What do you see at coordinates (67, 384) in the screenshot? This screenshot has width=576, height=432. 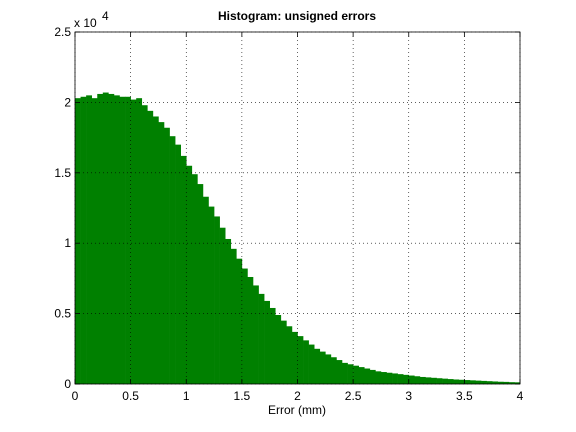 I see `y-tick-label: 0` at bounding box center [67, 384].